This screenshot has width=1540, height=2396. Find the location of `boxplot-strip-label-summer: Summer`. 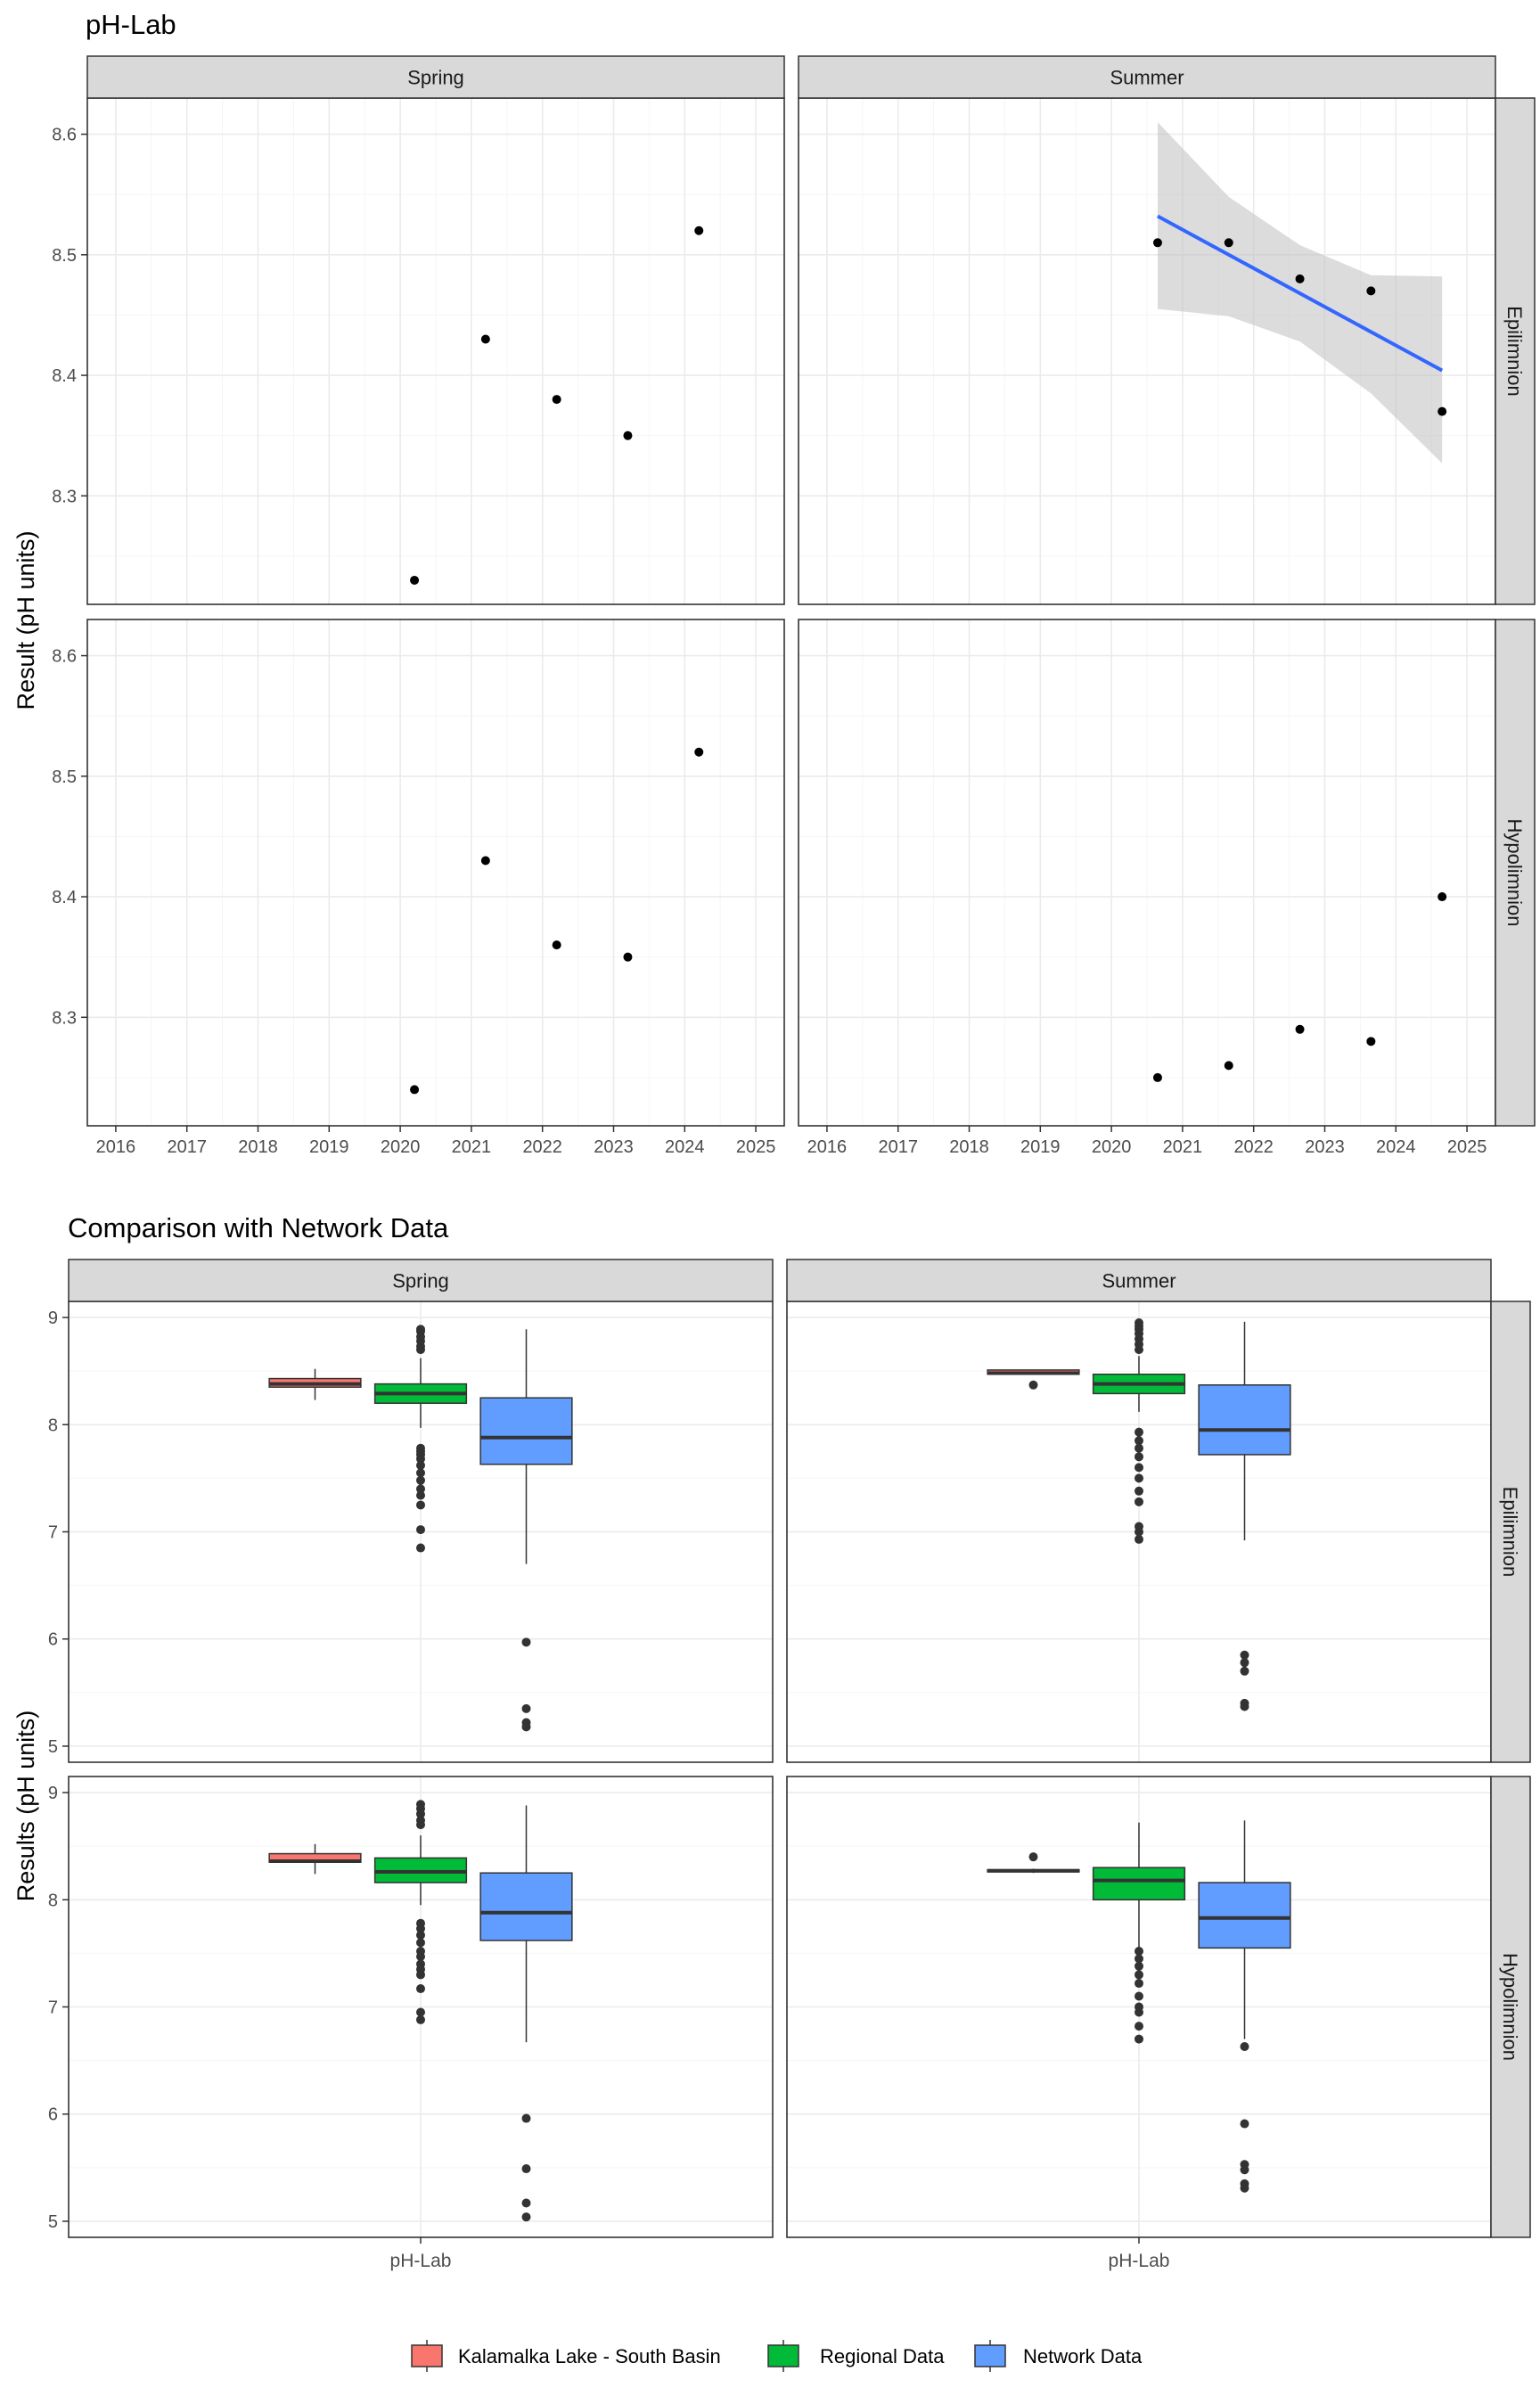

boxplot-strip-label-summer: Summer is located at coordinates (1138, 1281).